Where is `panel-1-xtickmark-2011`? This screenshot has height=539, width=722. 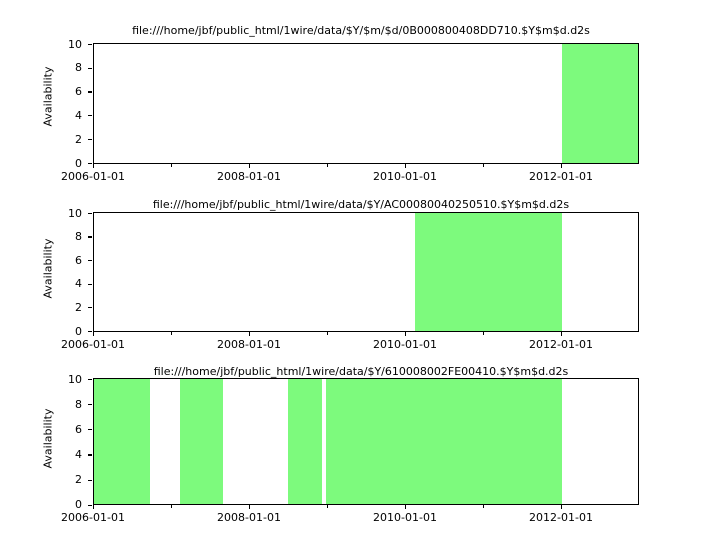
panel-1-xtickmark-2011 is located at coordinates (484, 165).